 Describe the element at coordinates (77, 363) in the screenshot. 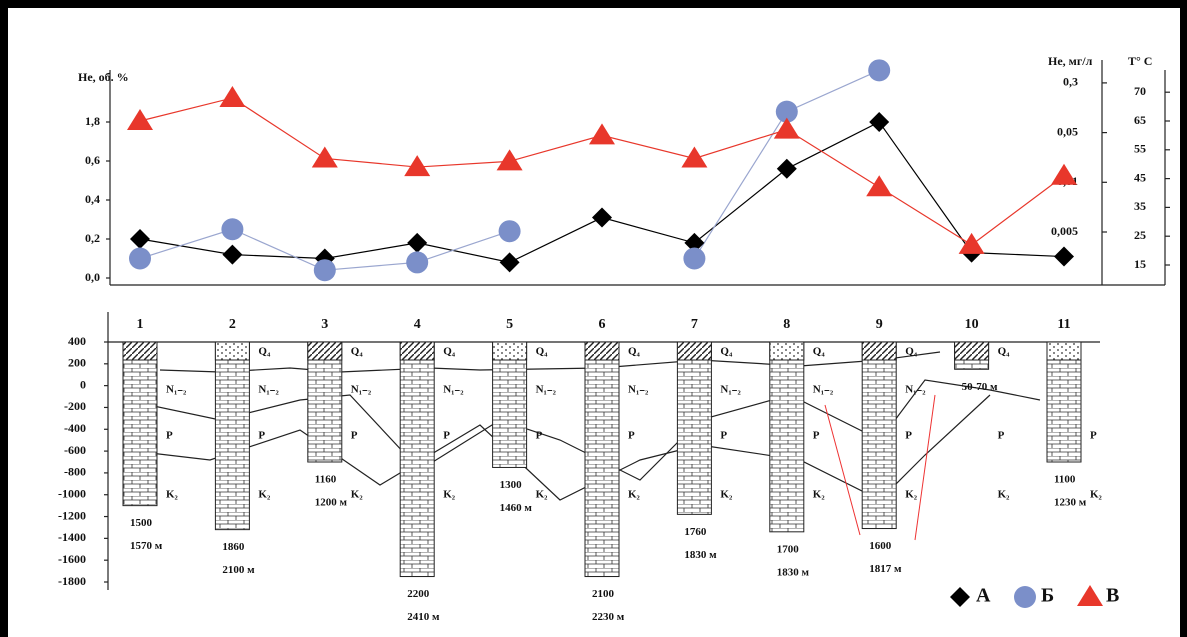

I see `depth-tick-label: 200` at that location.